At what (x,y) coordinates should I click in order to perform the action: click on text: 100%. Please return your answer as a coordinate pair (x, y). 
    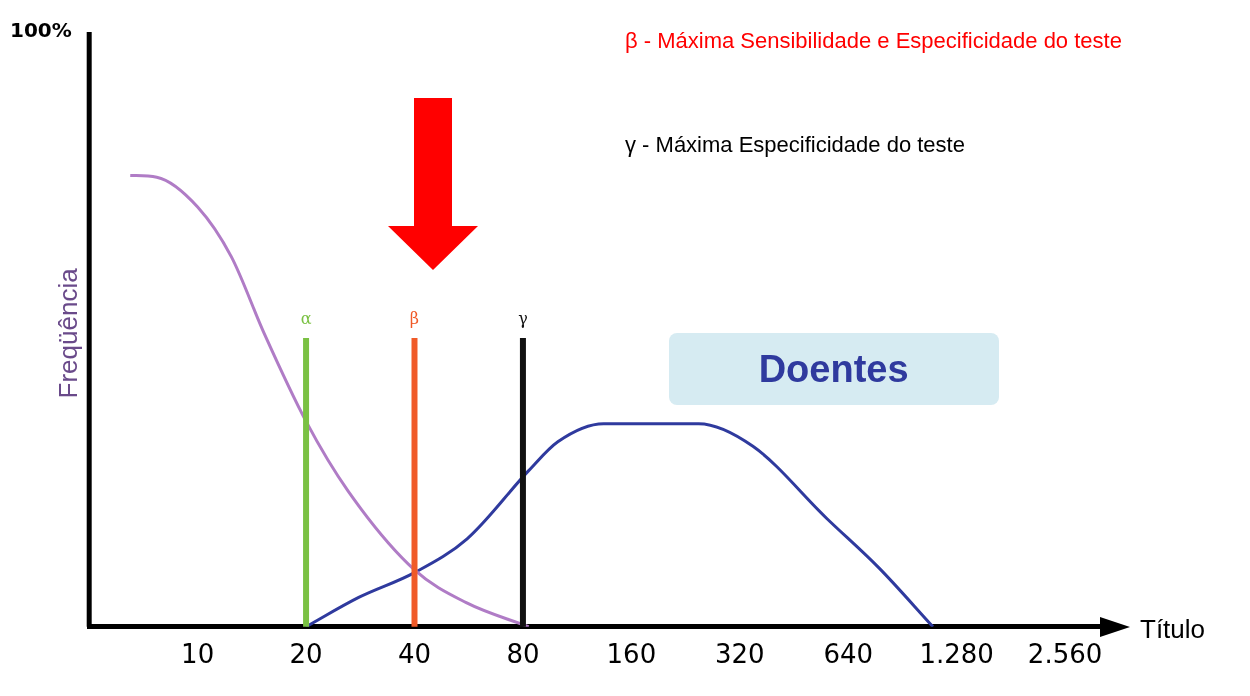
    Looking at the image, I should click on (41, 30).